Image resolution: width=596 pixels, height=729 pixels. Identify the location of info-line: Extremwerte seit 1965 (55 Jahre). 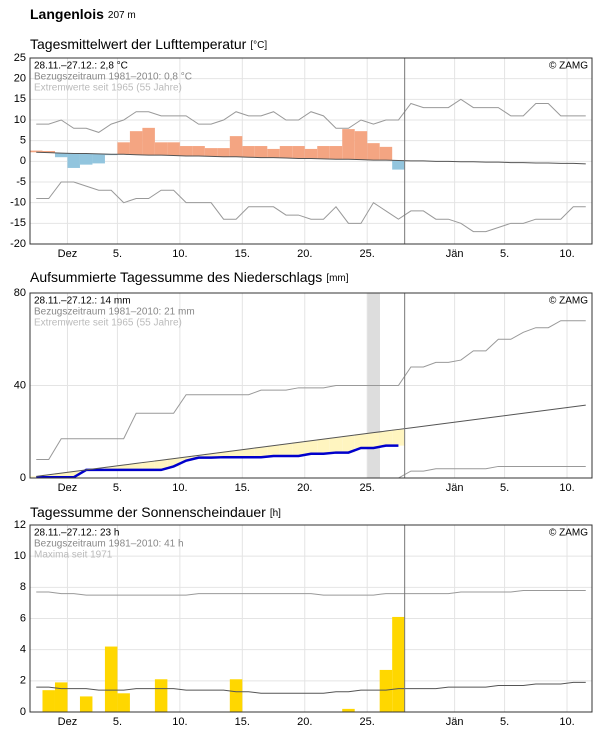
(108, 88).